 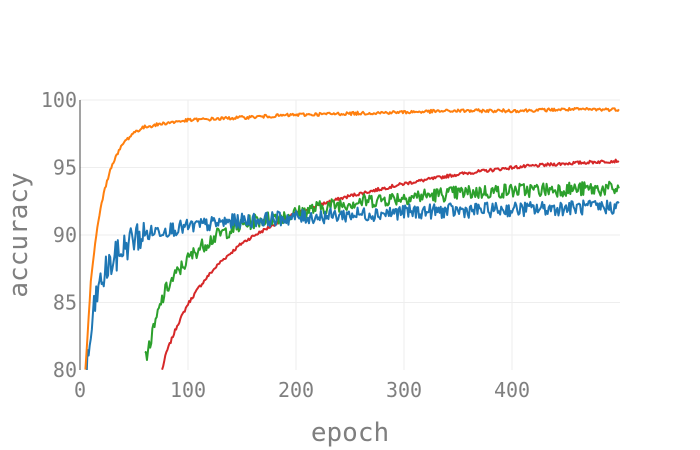 What do you see at coordinates (19, 234) in the screenshot?
I see `y-axis-title: accuracy` at bounding box center [19, 234].